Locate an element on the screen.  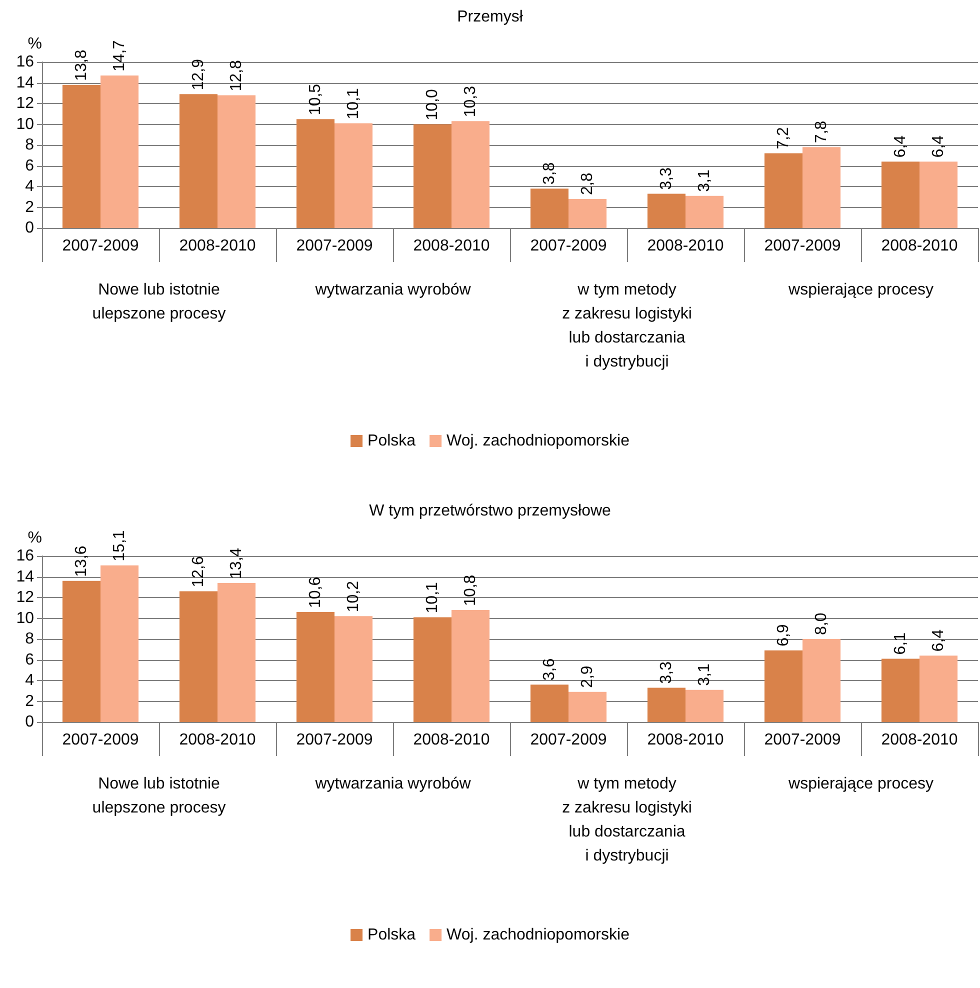
data-label: 3,6 is located at coordinates (549, 669).